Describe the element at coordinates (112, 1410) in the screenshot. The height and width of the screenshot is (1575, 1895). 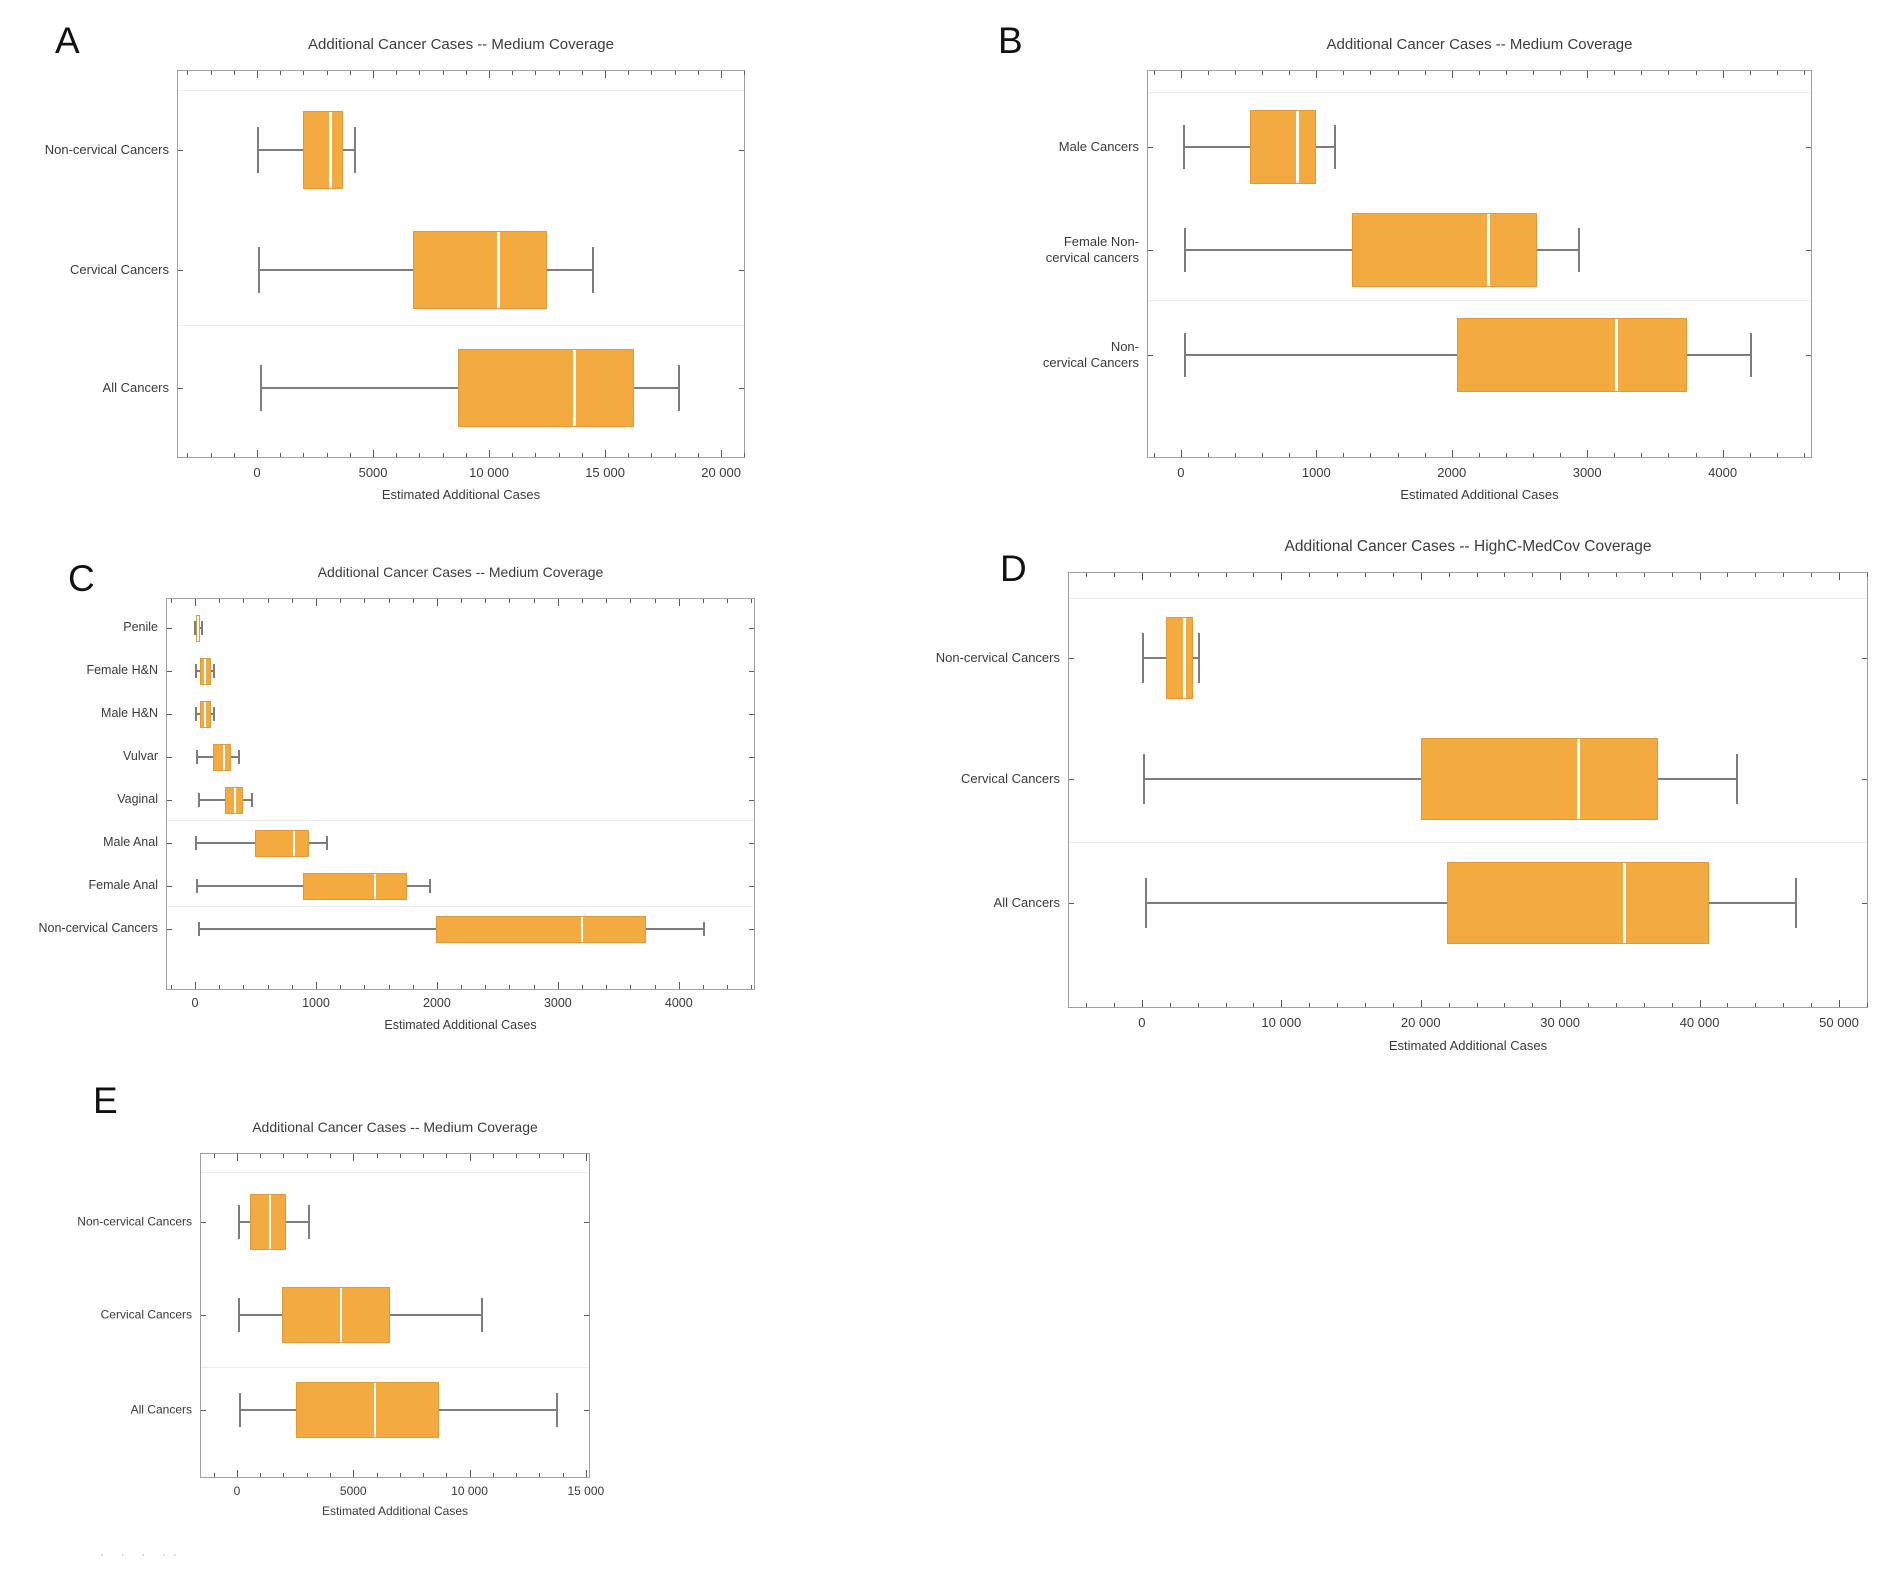
I see `category-label: All Cancers` at that location.